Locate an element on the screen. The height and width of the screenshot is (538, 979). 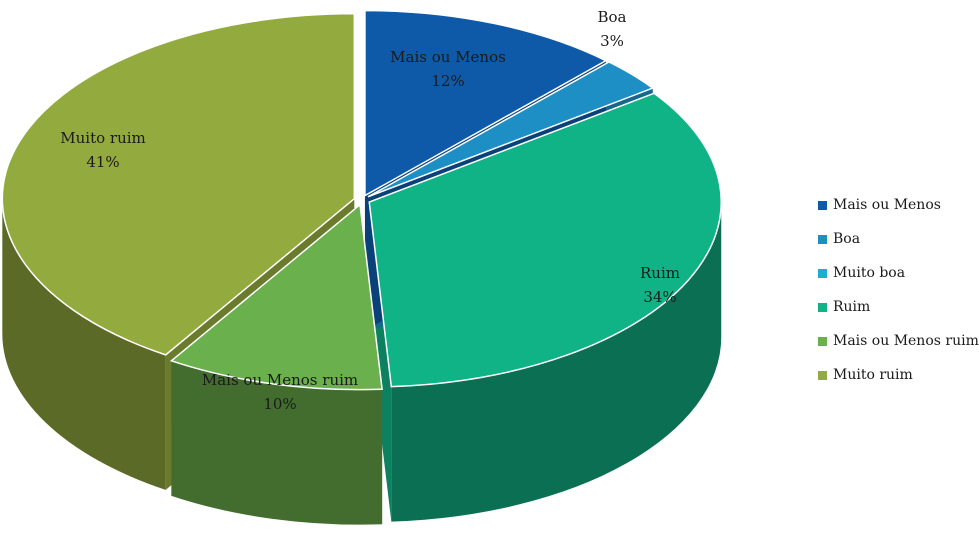
legend-item: Muito boa is located at coordinates (898, 273).